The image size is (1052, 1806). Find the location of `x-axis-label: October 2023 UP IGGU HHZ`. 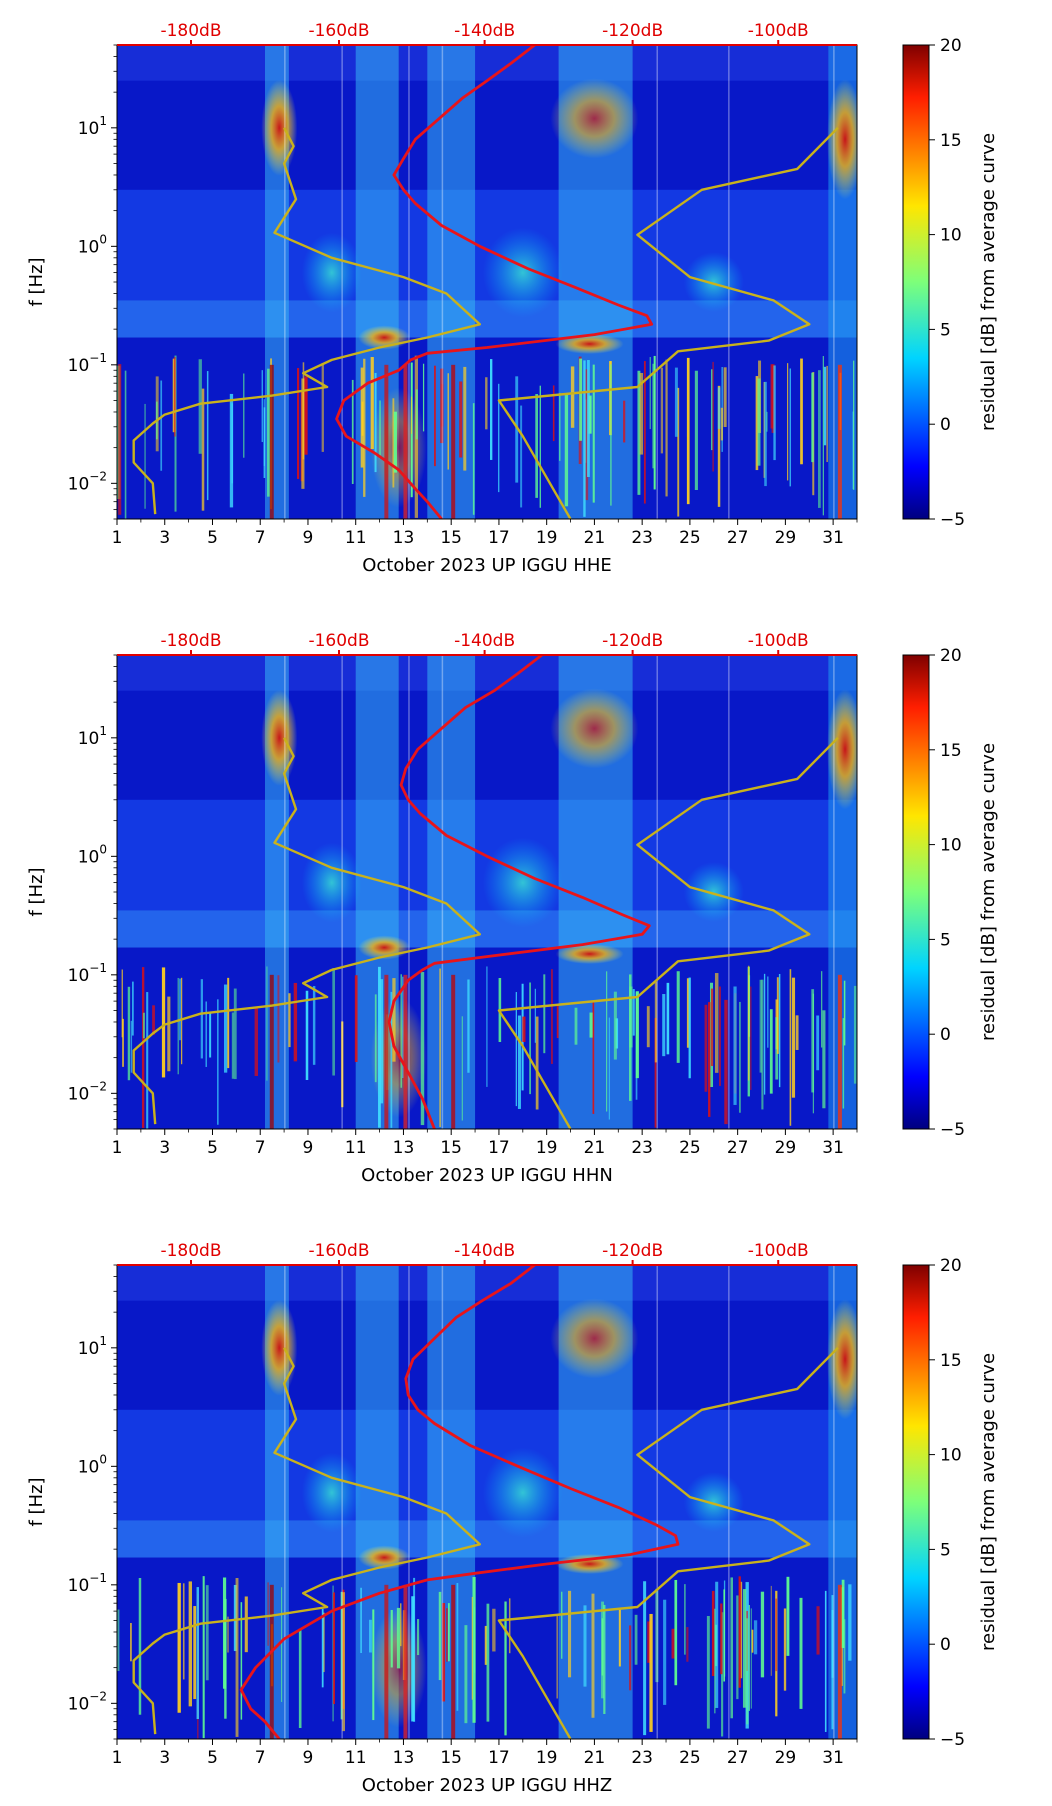

x-axis-label: October 2023 UP IGGU HHZ is located at coordinates (487, 1785).